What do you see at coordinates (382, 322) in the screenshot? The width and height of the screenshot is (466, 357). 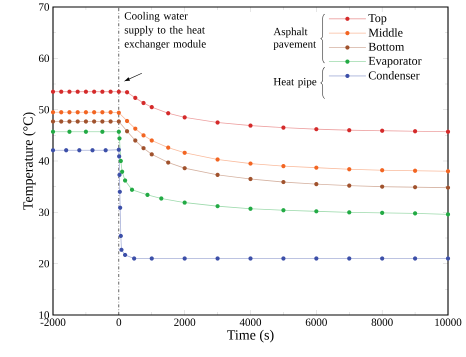 I see `x-tick-label: 8000` at bounding box center [382, 322].